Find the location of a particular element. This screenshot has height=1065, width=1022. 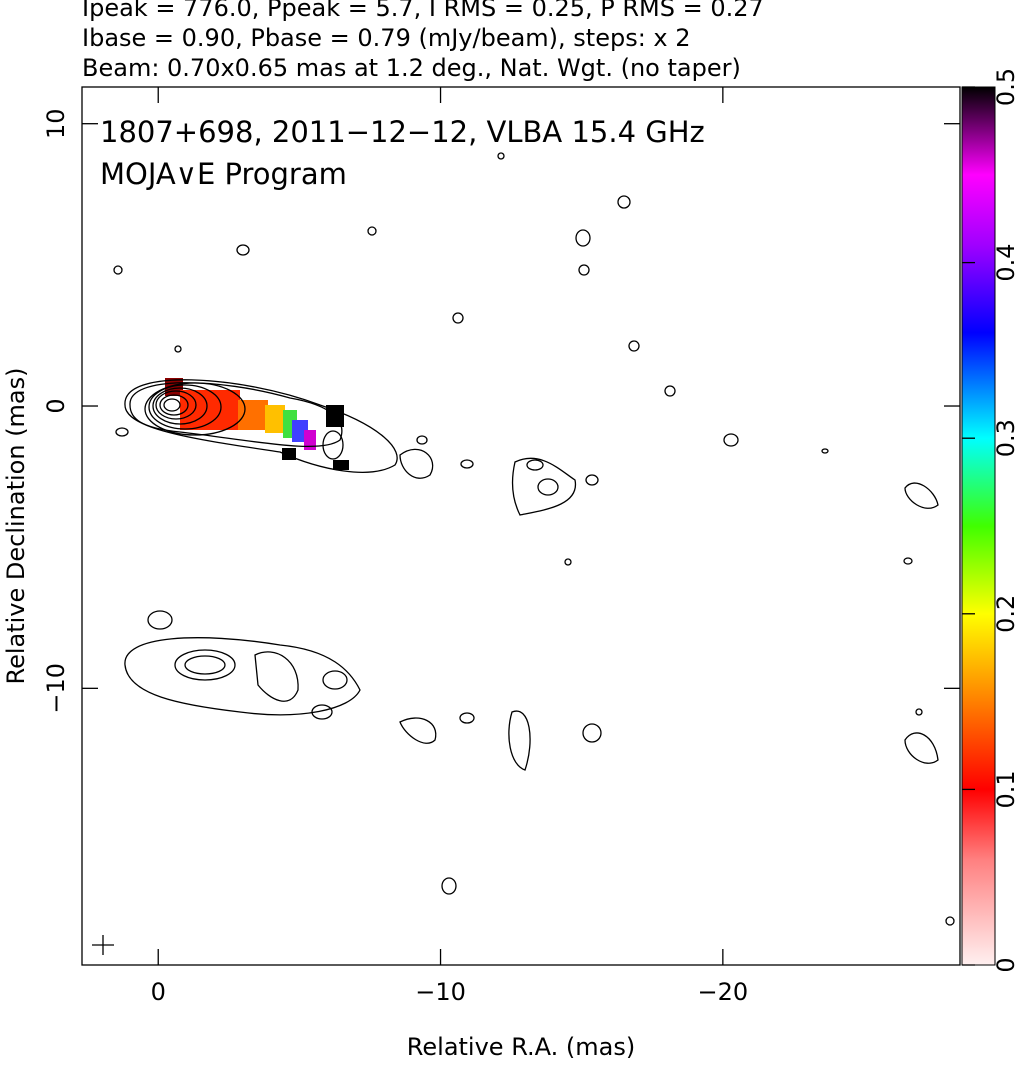

y-axis-label: Relative Declination (mas) is located at coordinates (16, 525).